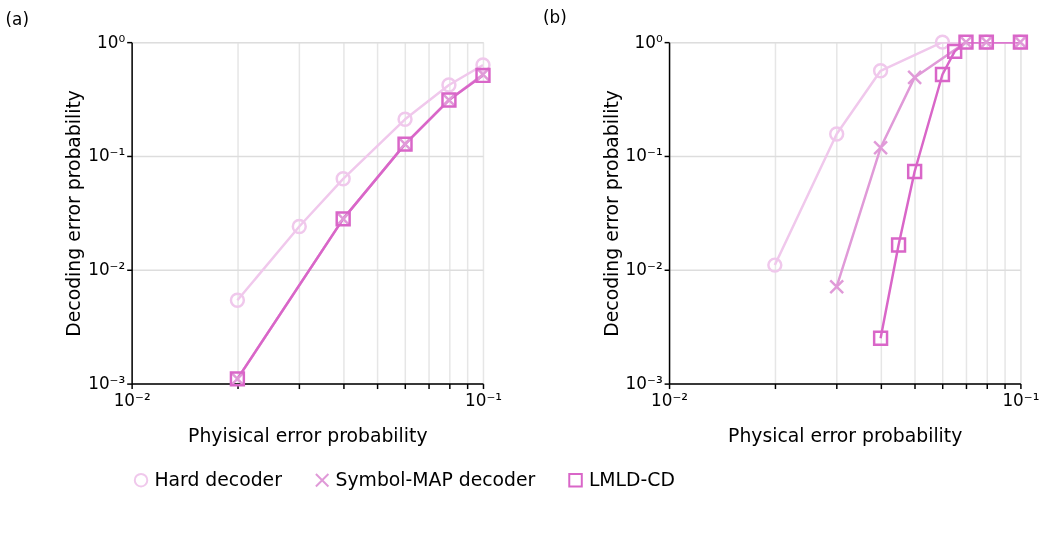 The height and width of the screenshot is (535, 1060). What do you see at coordinates (554, 16) in the screenshot?
I see `chart-title: (b)` at bounding box center [554, 16].